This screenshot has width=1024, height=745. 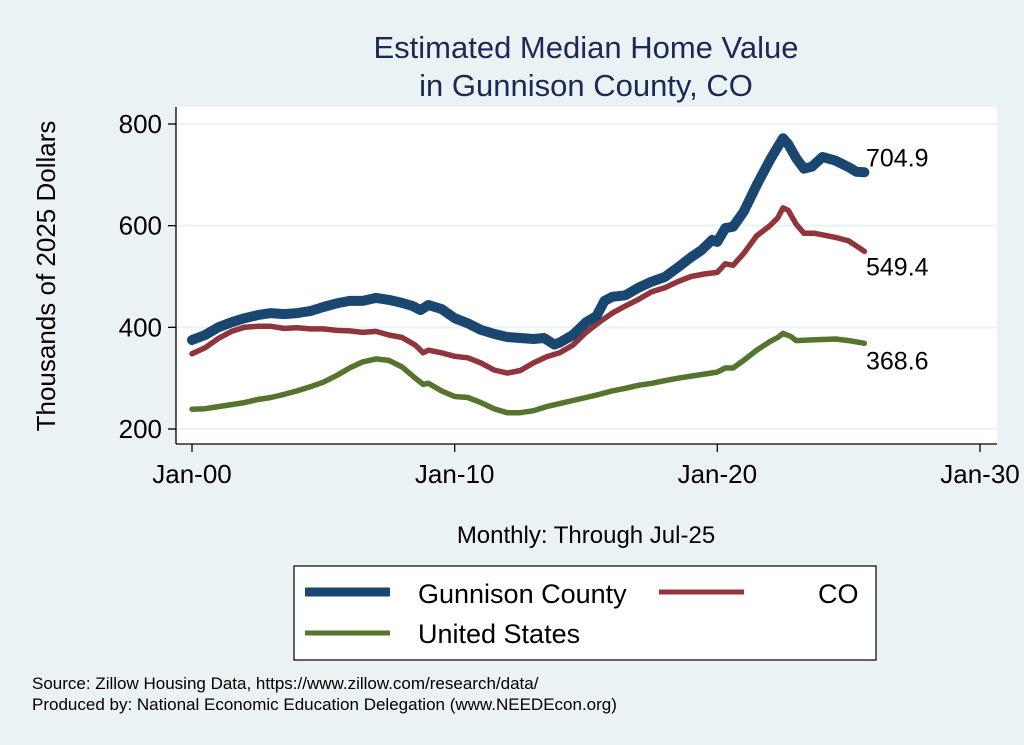 I want to click on legend-label-united-states: United States, so click(x=499, y=634).